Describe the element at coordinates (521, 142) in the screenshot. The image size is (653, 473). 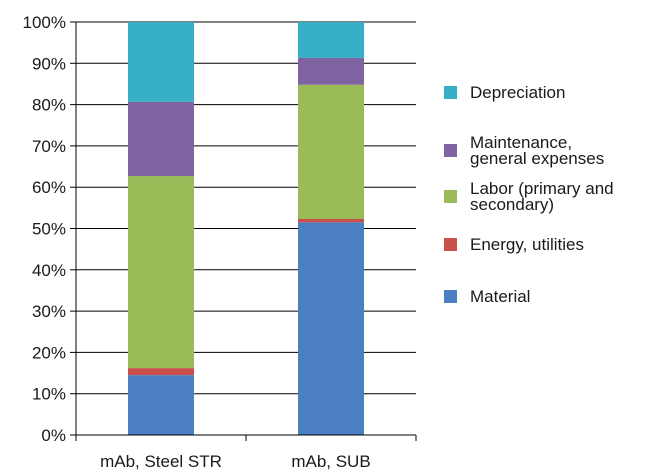
I see `legend-label: Maintenance,` at that location.